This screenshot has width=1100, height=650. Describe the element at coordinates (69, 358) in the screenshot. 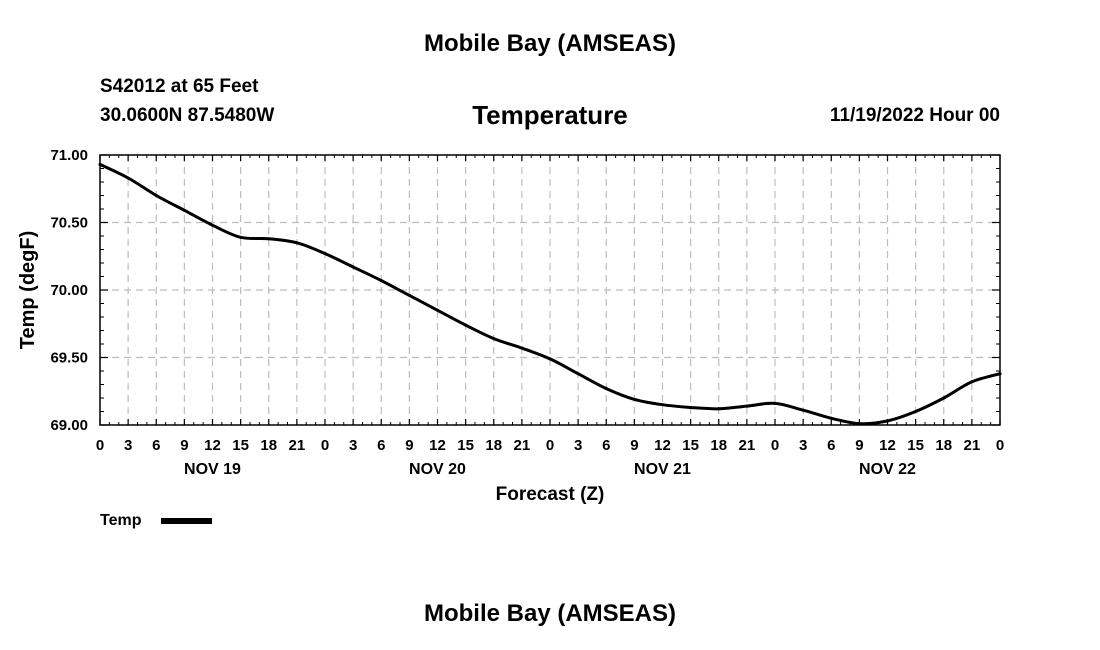

I see `y-tick-label: 69.50` at that location.